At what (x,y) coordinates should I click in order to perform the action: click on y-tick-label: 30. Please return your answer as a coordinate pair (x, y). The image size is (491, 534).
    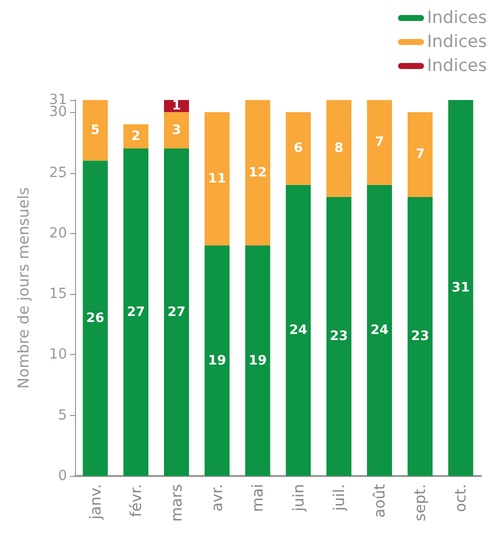
    Looking at the image, I should click on (58, 112).